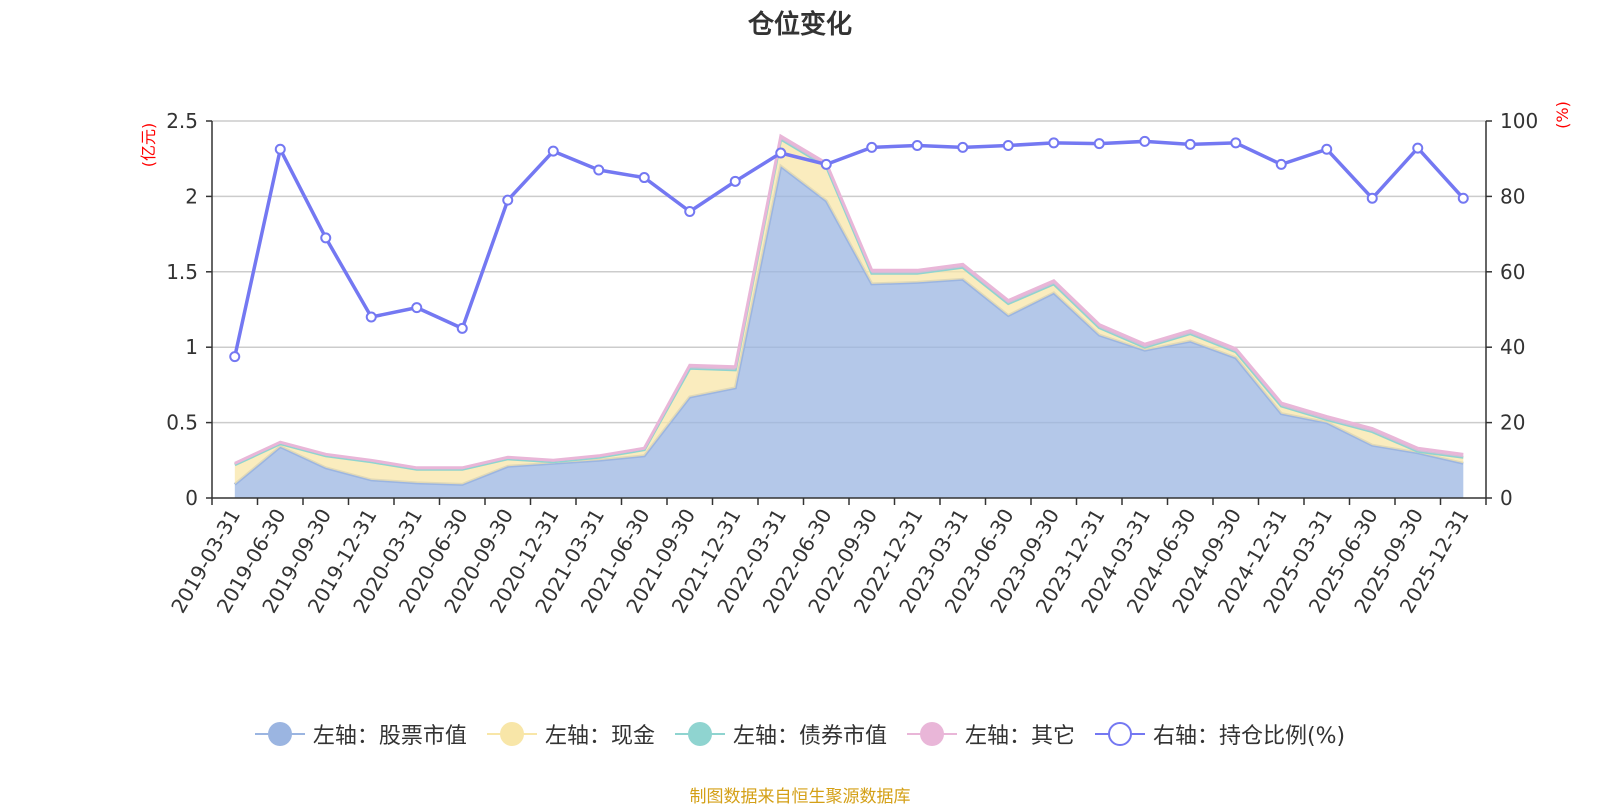 This screenshot has height=807, width=1600. Describe the element at coordinates (1519, 121) in the screenshot. I see `right-tick-label: 100` at that location.